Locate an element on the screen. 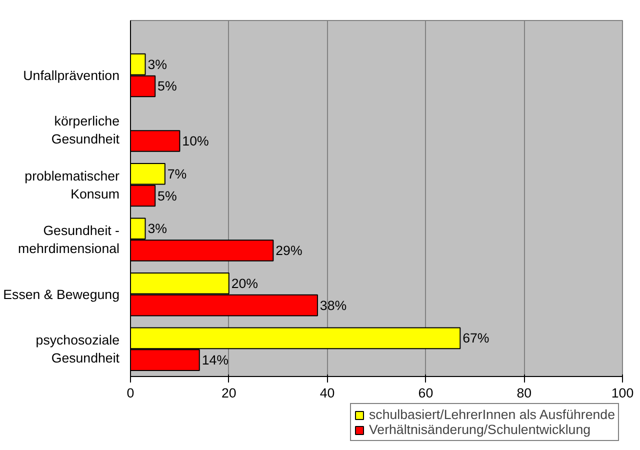 Image resolution: width=640 pixels, height=450 pixels. y-tick-label: Essen & Bewegung is located at coordinates (61, 294).